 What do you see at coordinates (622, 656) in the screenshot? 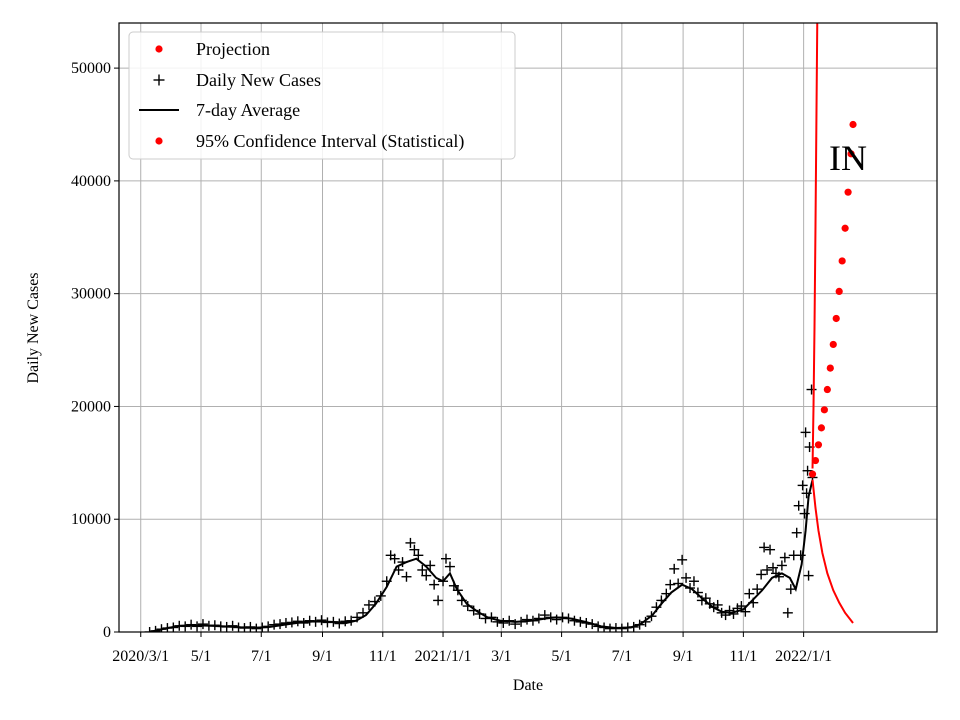
I see `x-tick-label: 7/1` at bounding box center [622, 656].